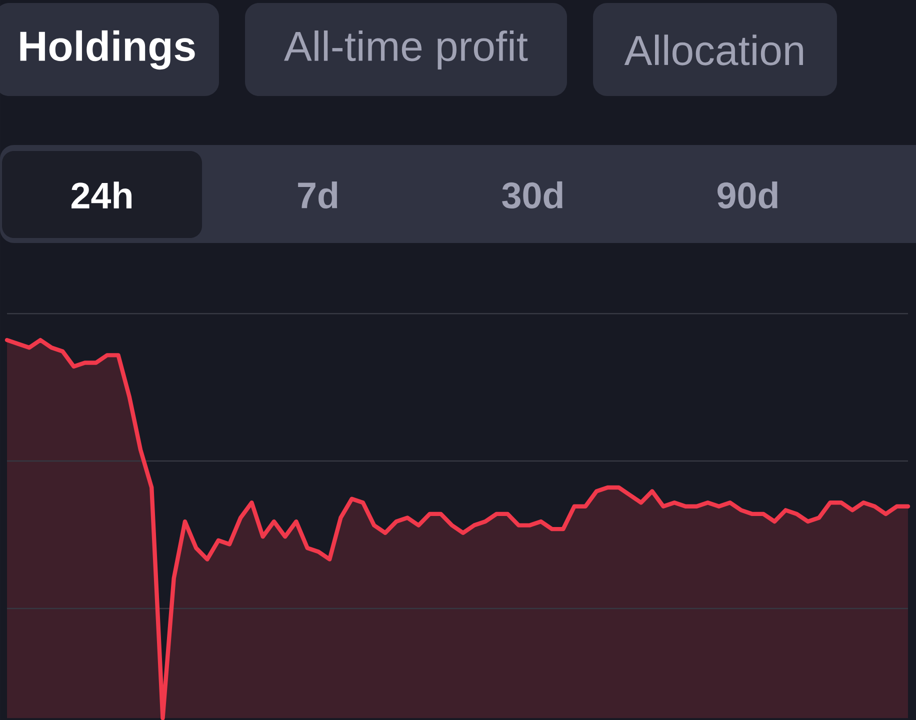 The width and height of the screenshot is (916, 720). Describe the element at coordinates (406, 50) in the screenshot. I see `text: All-time profit` at that location.